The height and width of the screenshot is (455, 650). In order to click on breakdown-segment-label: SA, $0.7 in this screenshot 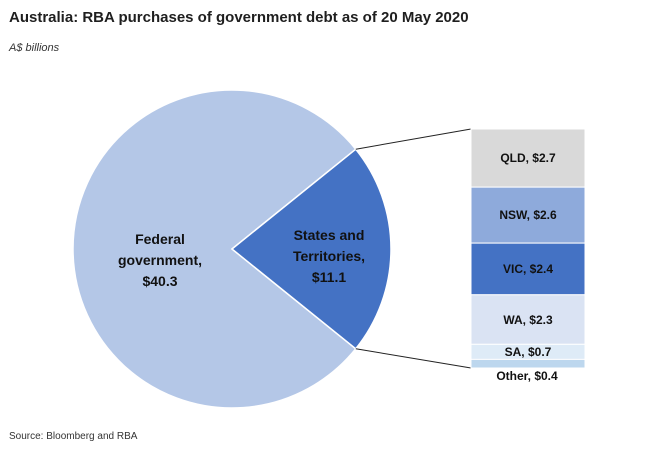, I will do `click(528, 352)`.